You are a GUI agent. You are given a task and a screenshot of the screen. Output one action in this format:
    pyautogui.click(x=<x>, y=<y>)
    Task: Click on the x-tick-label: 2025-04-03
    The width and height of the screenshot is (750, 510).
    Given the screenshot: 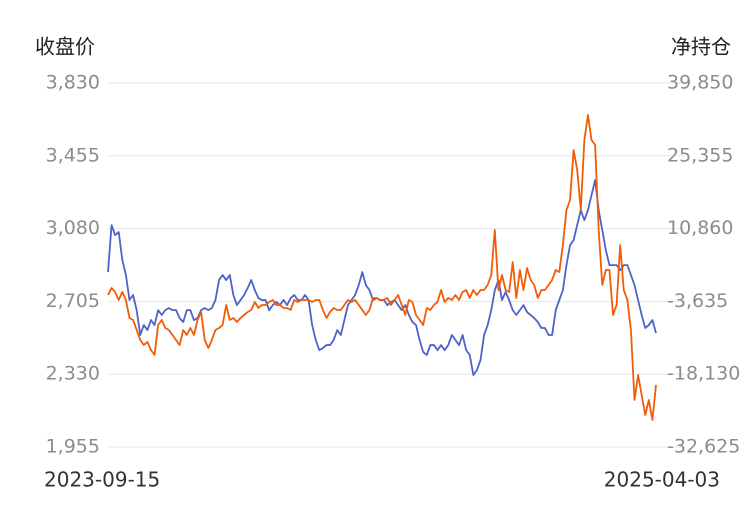 What is the action you would take?
    pyautogui.click(x=662, y=480)
    